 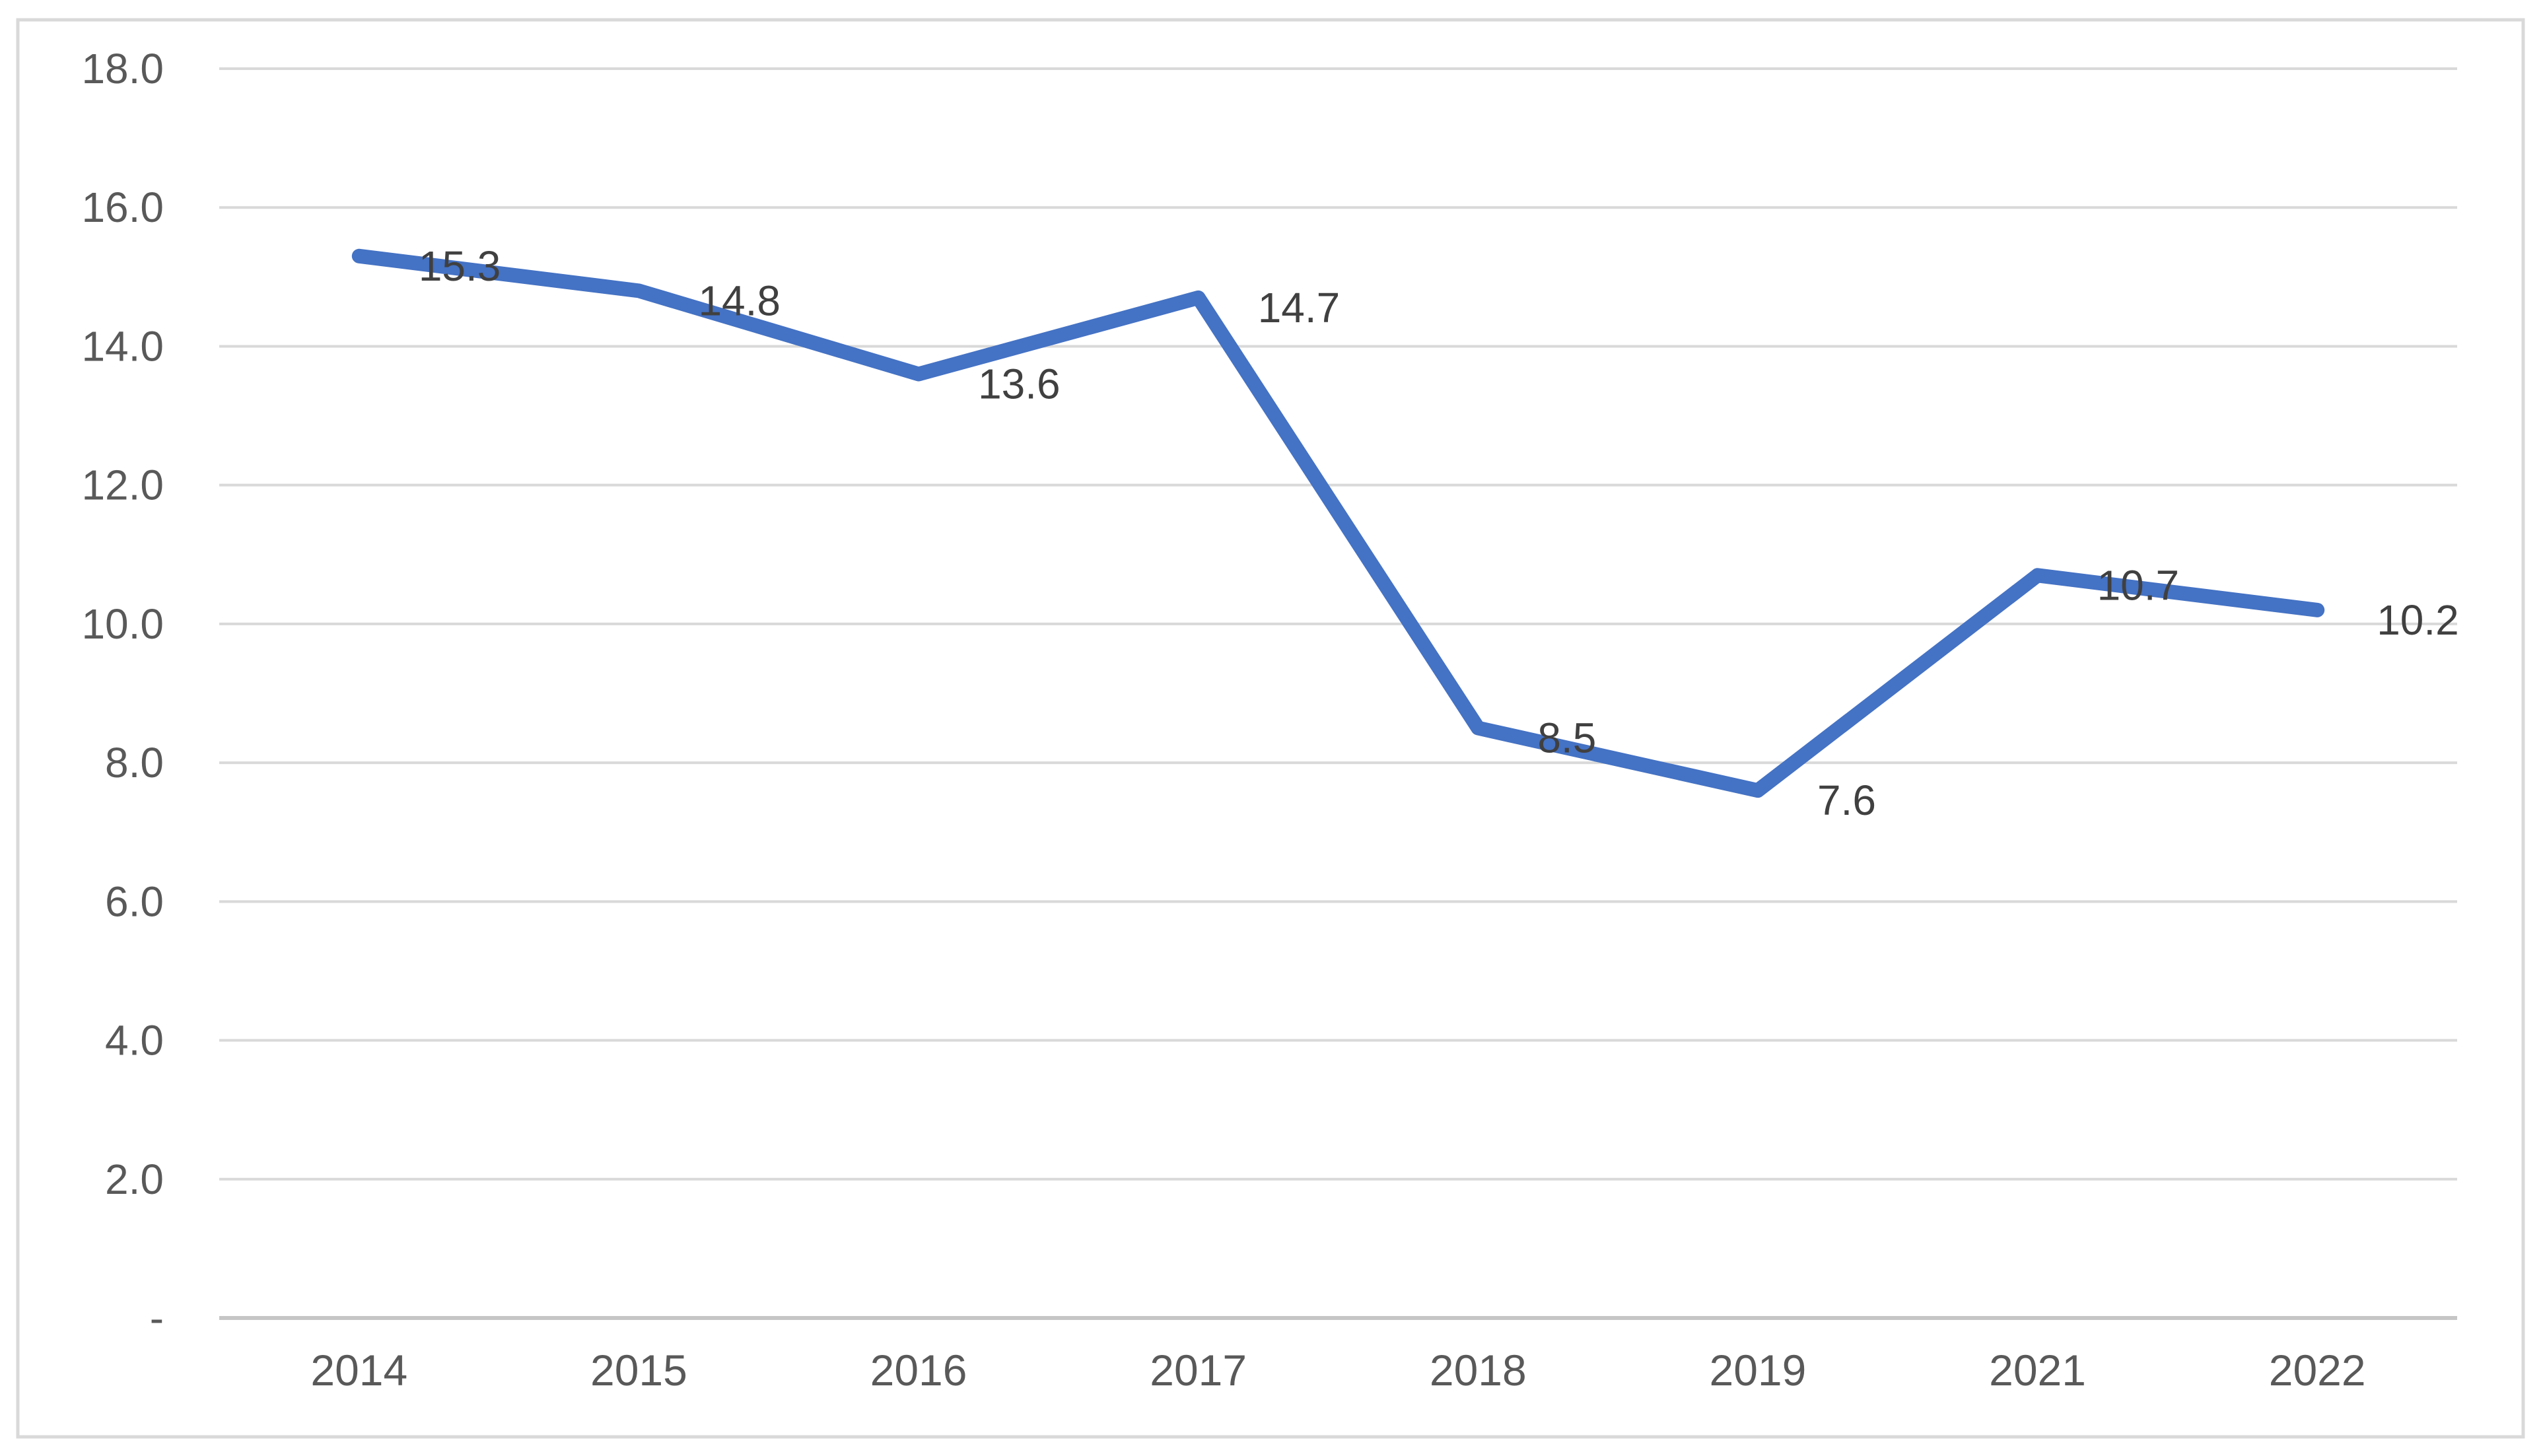 I want to click on x-tick-label: 2017, so click(x=1198, y=1370).